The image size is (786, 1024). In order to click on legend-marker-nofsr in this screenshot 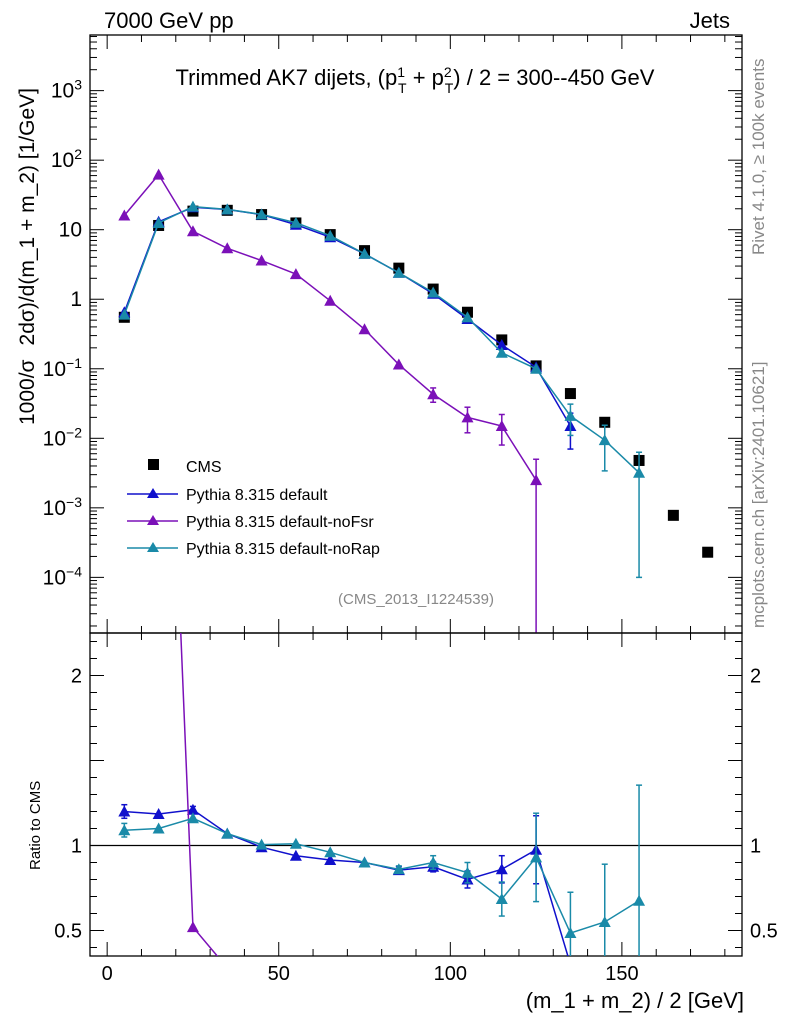, I will do `click(153, 520)`.